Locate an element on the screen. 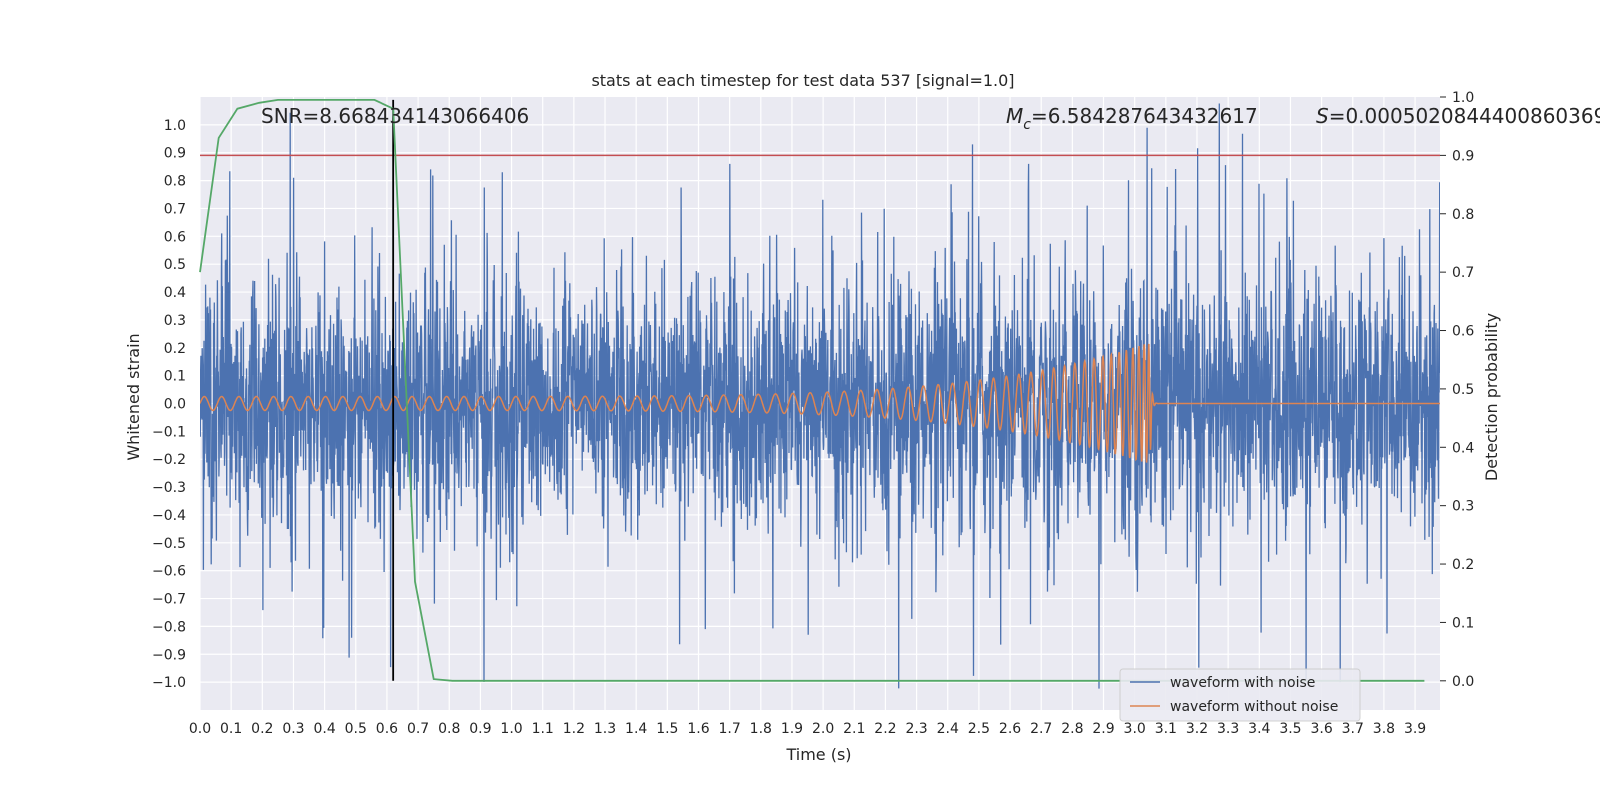 This screenshot has width=1600, height=800. x-tick-label: 1.3 is located at coordinates (605, 729).